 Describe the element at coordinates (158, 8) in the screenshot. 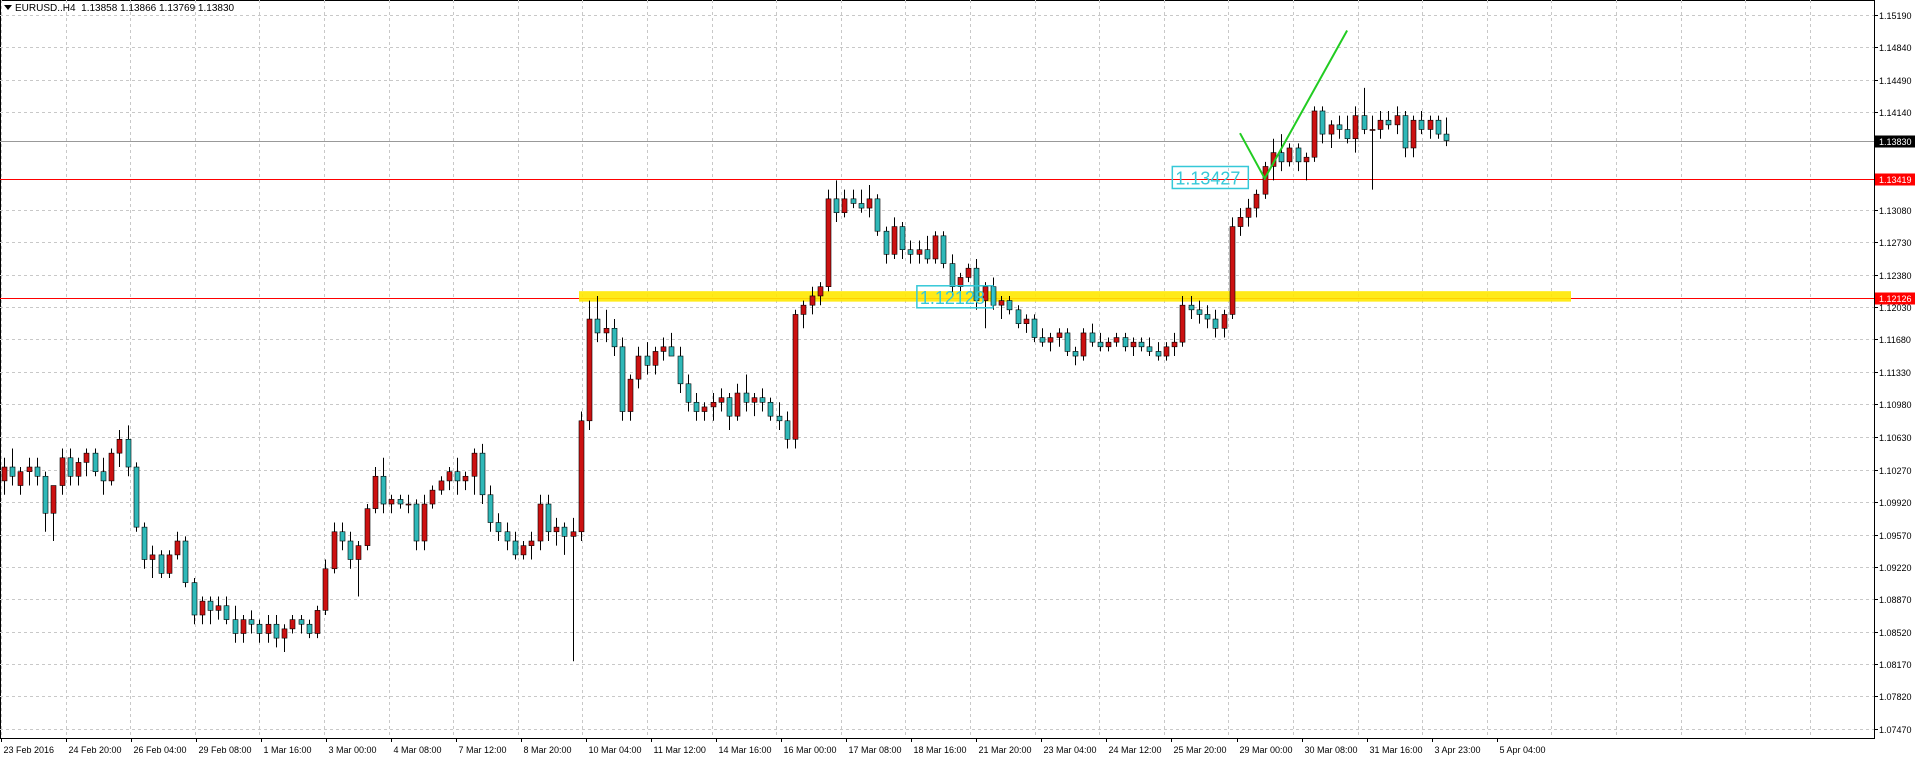

I see `ohlc-readout: 1.13858 1.13866 1.13769 1.13830` at that location.